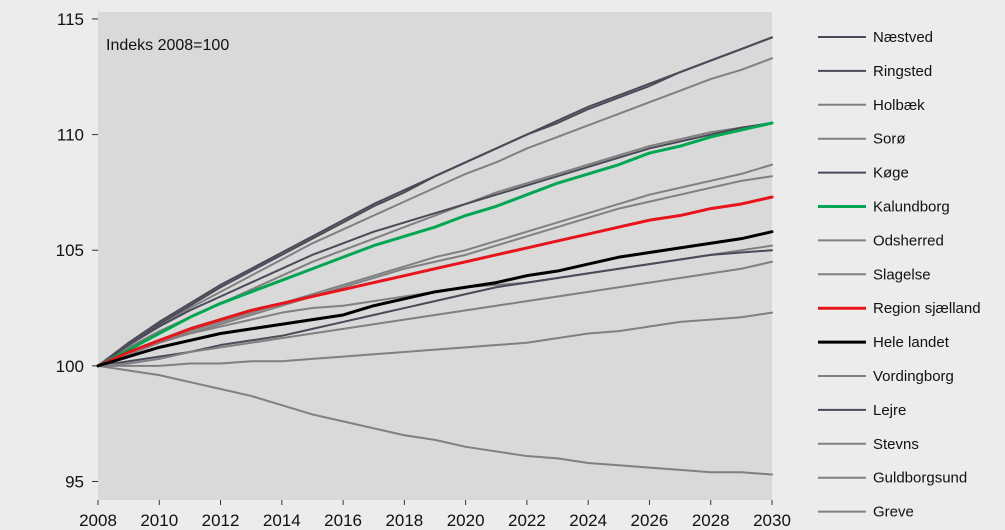 Image resolution: width=1005 pixels, height=530 pixels. Describe the element at coordinates (927, 308) in the screenshot. I see `legend-label: Region sjælland` at that location.